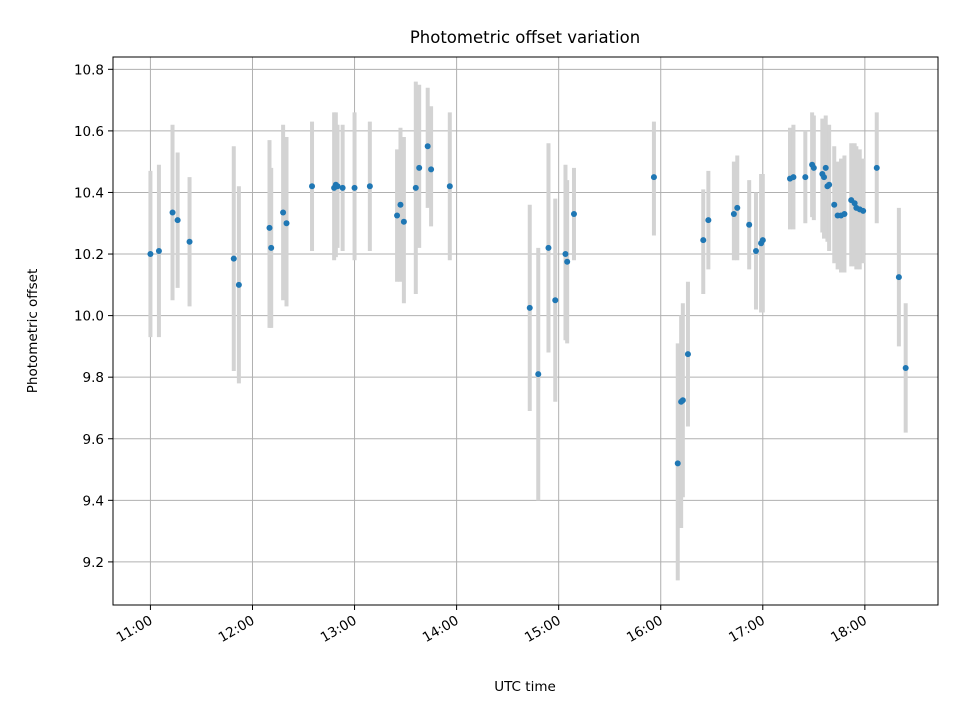 The width and height of the screenshot is (960, 720). What do you see at coordinates (525, 687) in the screenshot?
I see `x-axis-label: UTC time` at bounding box center [525, 687].